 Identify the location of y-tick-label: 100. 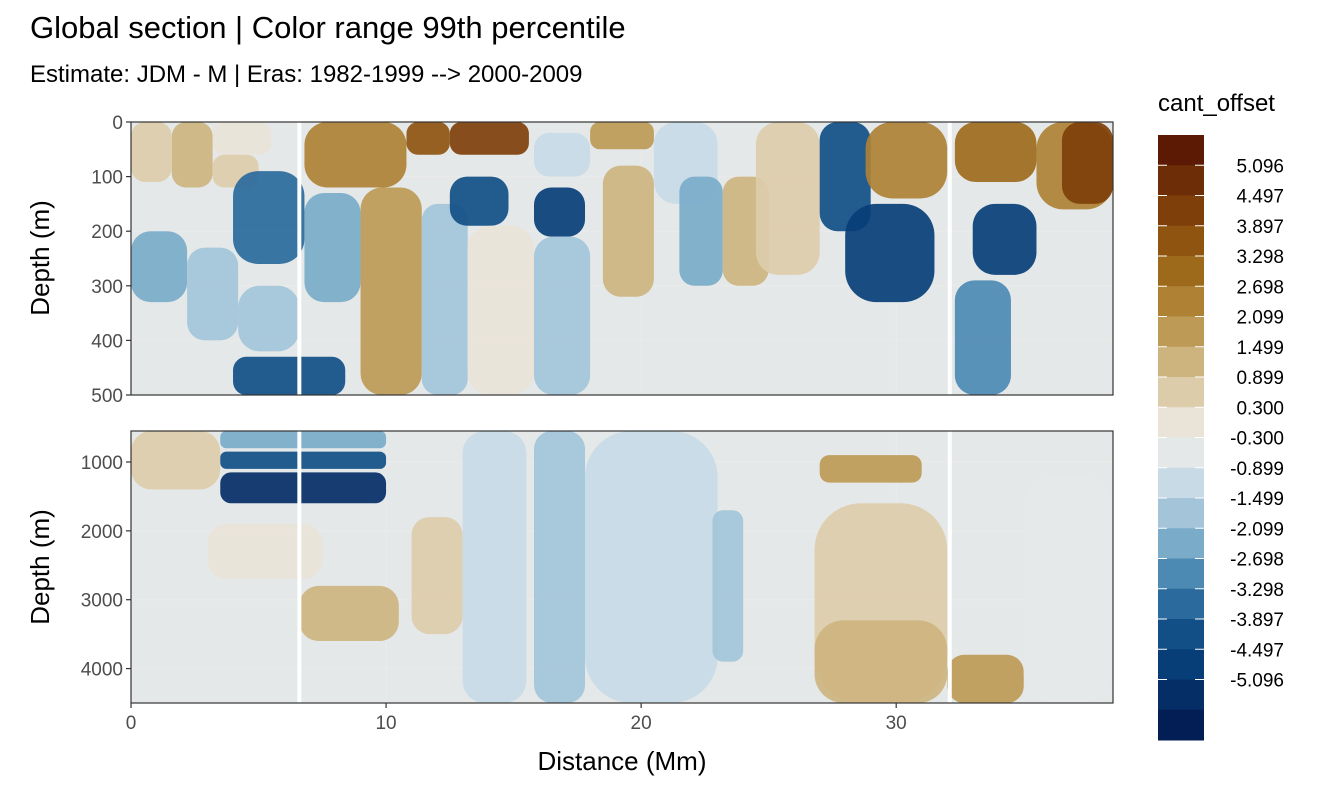
(107, 178).